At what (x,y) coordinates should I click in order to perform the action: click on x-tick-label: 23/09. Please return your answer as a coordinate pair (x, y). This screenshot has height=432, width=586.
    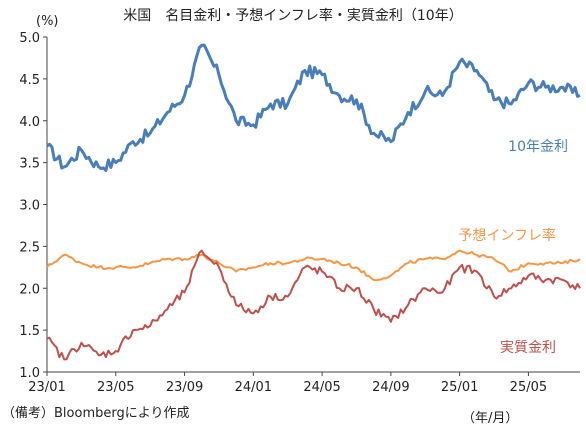
    Looking at the image, I should click on (184, 387).